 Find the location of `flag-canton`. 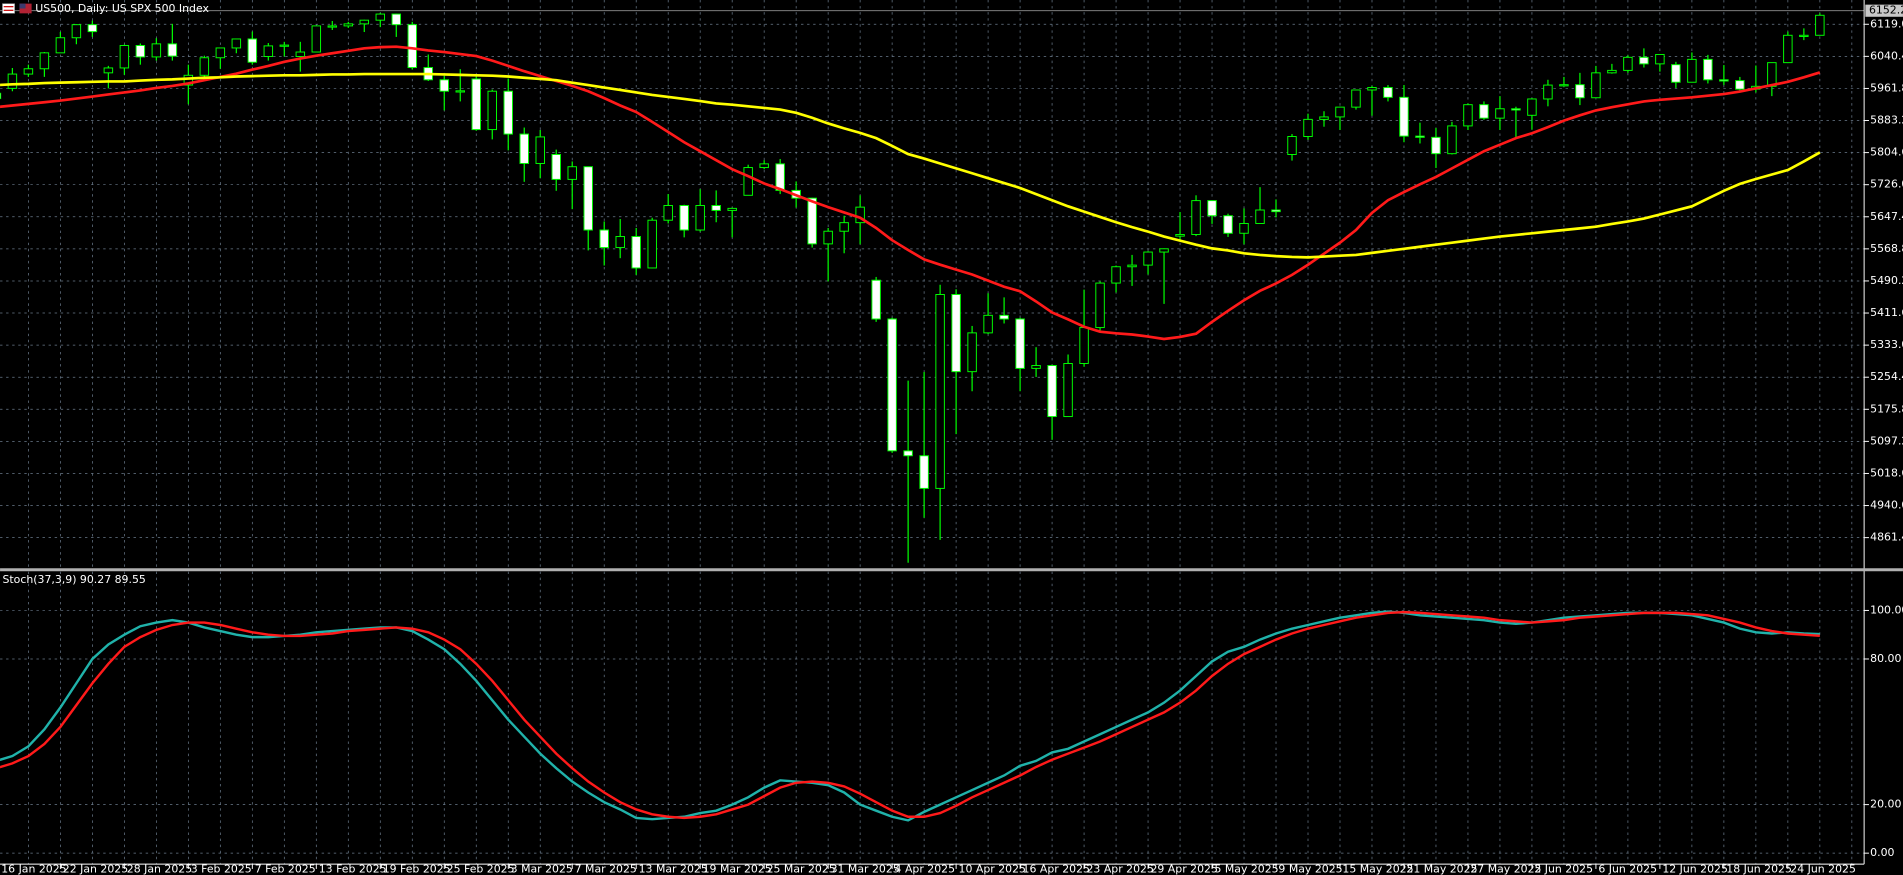

flag-canton is located at coordinates (22, 6).